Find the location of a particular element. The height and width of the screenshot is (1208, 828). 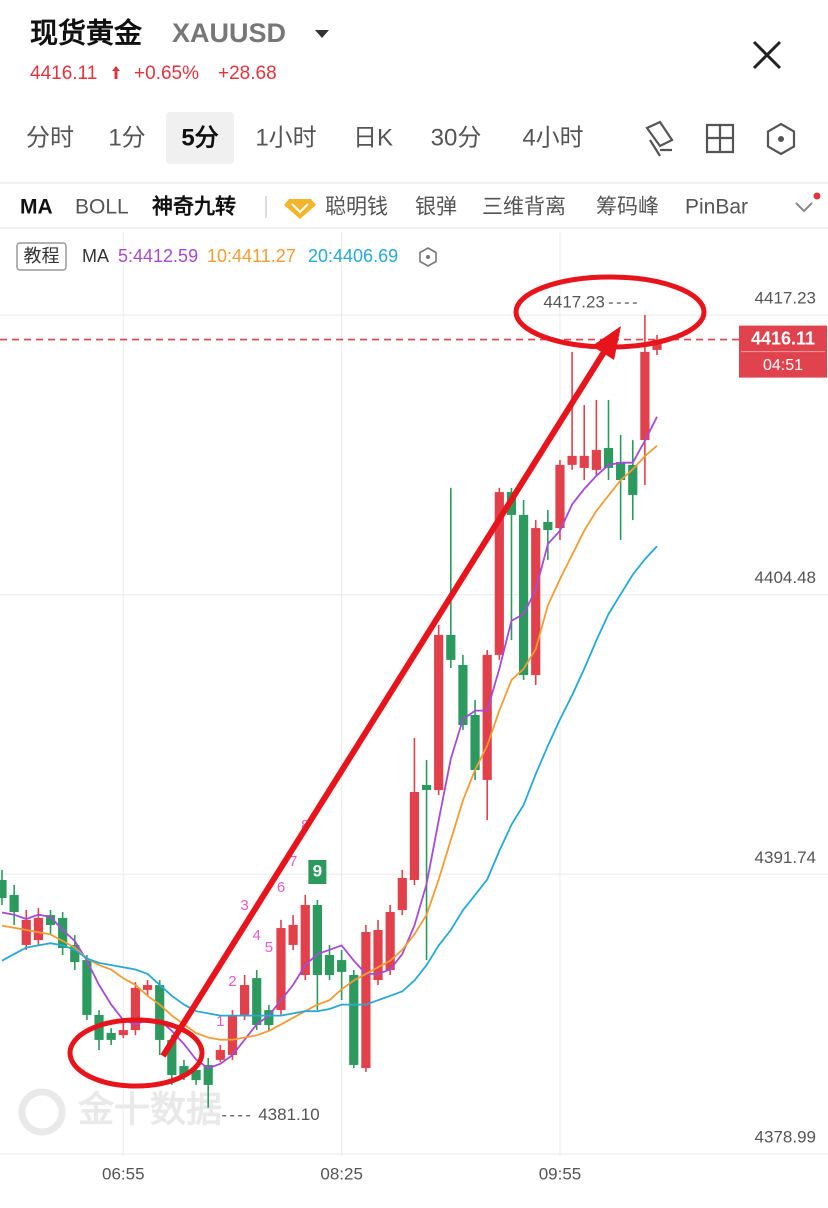

x-tick-label: 09:55 is located at coordinates (560, 1173).